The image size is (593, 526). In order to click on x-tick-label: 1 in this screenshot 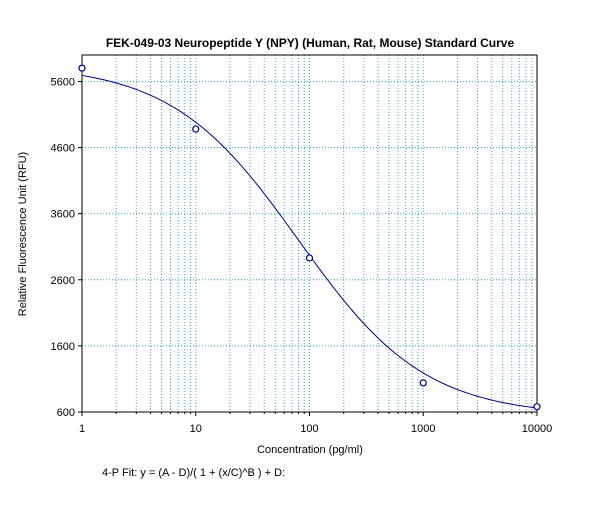, I will do `click(82, 429)`.